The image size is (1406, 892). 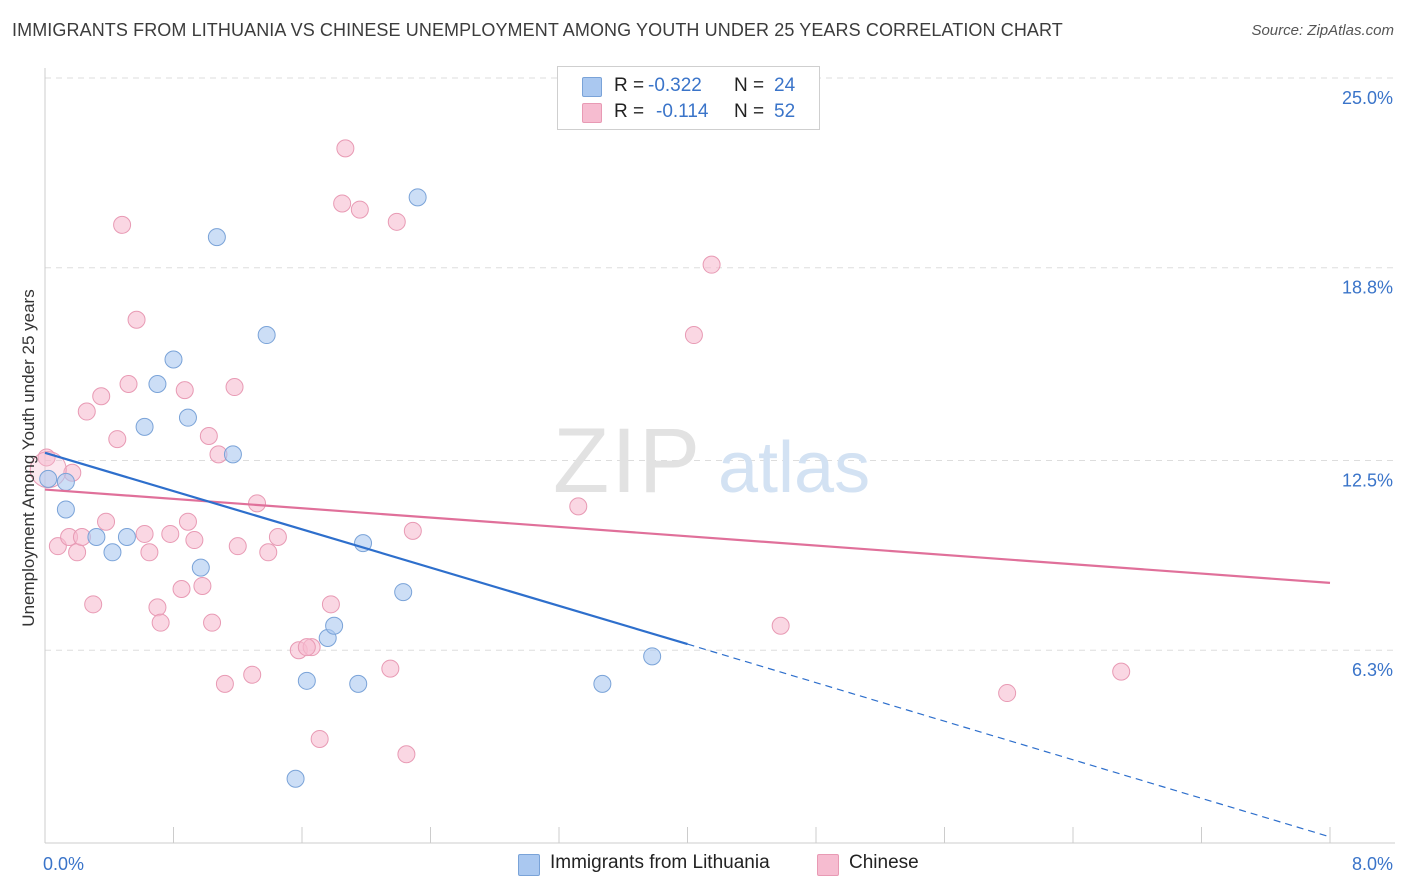 I want to click on lithuania-trend-extension, so click(x=1009, y=740).